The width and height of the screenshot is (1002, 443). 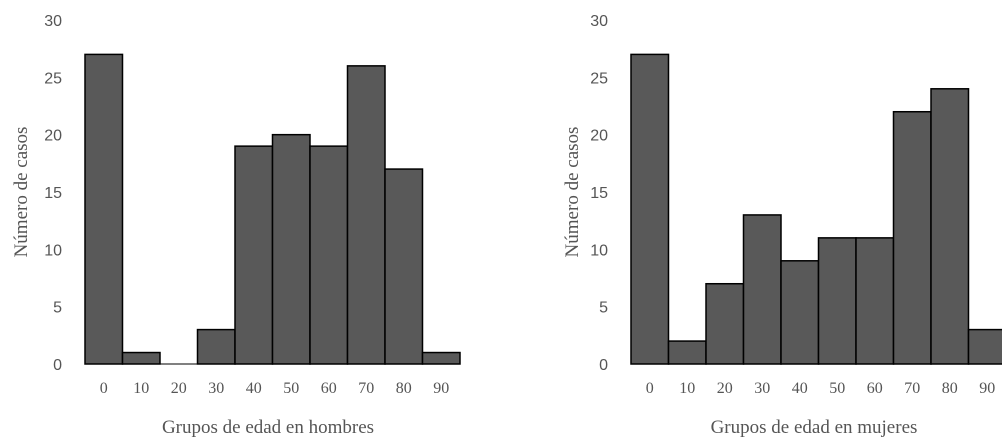 What do you see at coordinates (21, 192) in the screenshot?
I see `men-y-axis-title: Número de casos` at bounding box center [21, 192].